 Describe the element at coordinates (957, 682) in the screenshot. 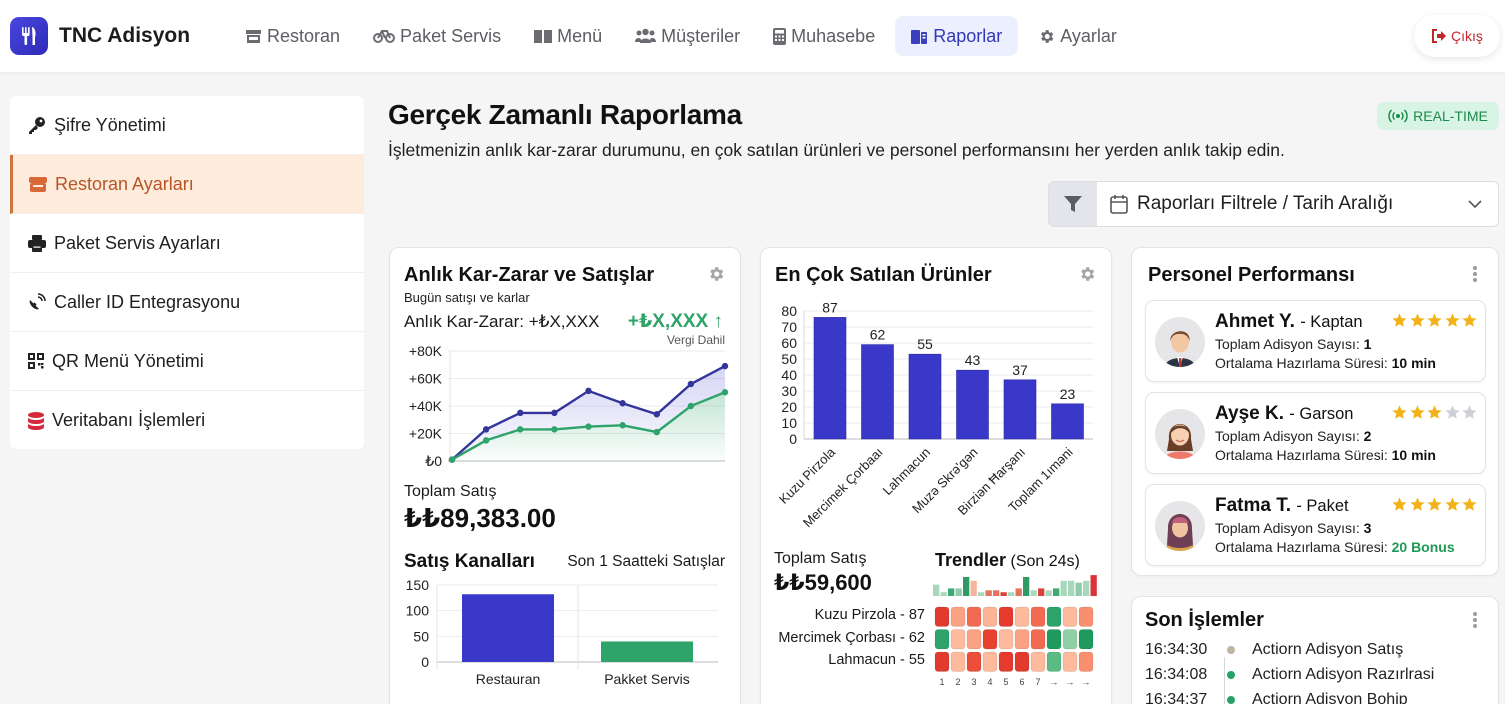

I see `svg-text: 2` at that location.